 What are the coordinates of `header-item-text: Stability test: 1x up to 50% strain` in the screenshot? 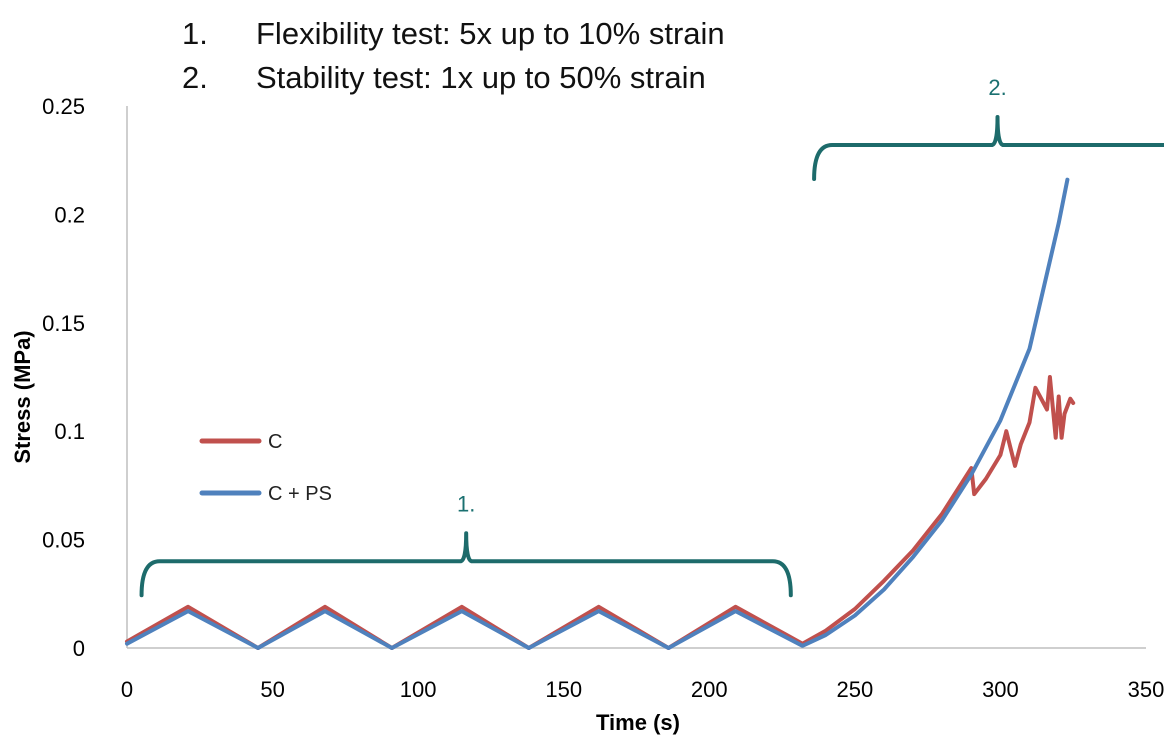 It's located at (481, 77).